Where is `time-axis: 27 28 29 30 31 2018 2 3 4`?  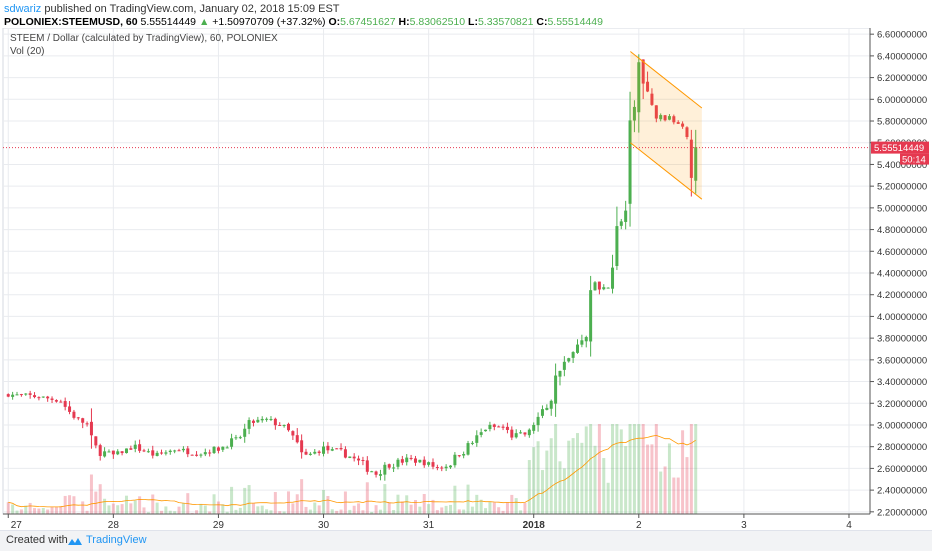
time-axis: 27 28 29 30 31 2018 2 3 4 is located at coordinates (436, 521).